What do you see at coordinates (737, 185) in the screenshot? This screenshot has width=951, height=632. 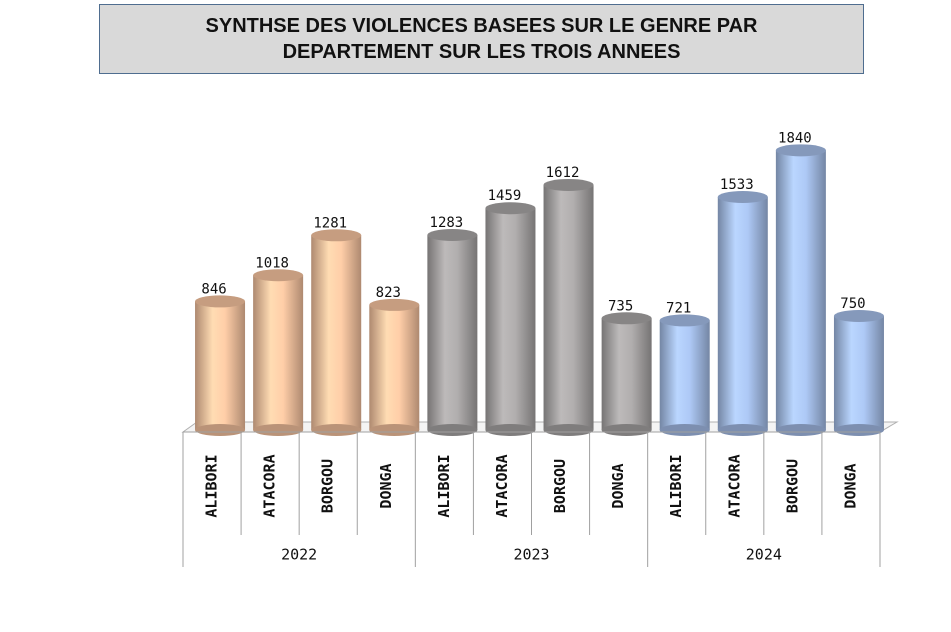 I see `value-label: 1533` at bounding box center [737, 185].